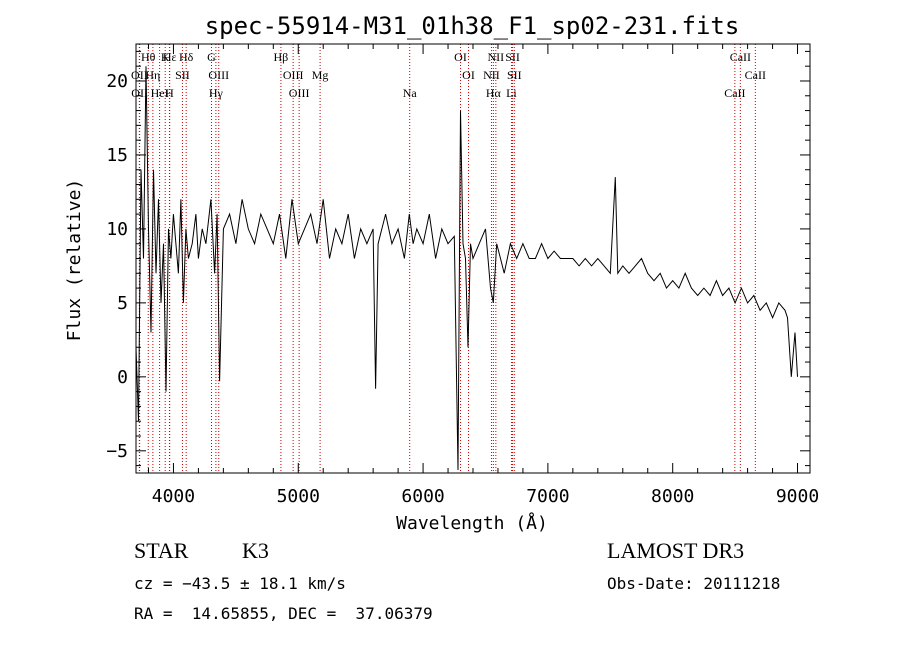 This screenshot has width=900, height=649. I want to click on y-tick-label: 5, so click(122, 303).